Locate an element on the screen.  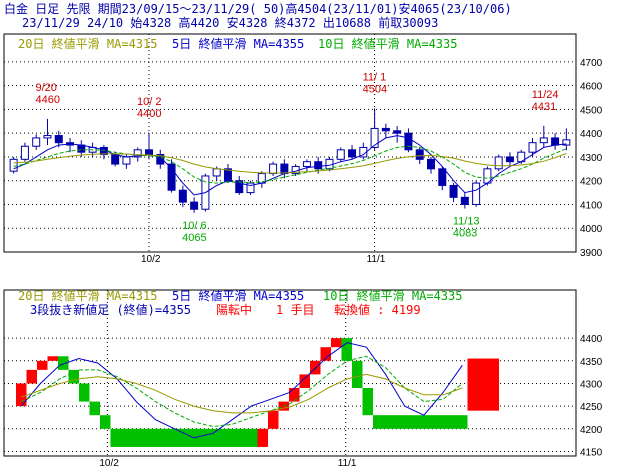
bottom-y-tick-label: 4200 is located at coordinates (591, 430).